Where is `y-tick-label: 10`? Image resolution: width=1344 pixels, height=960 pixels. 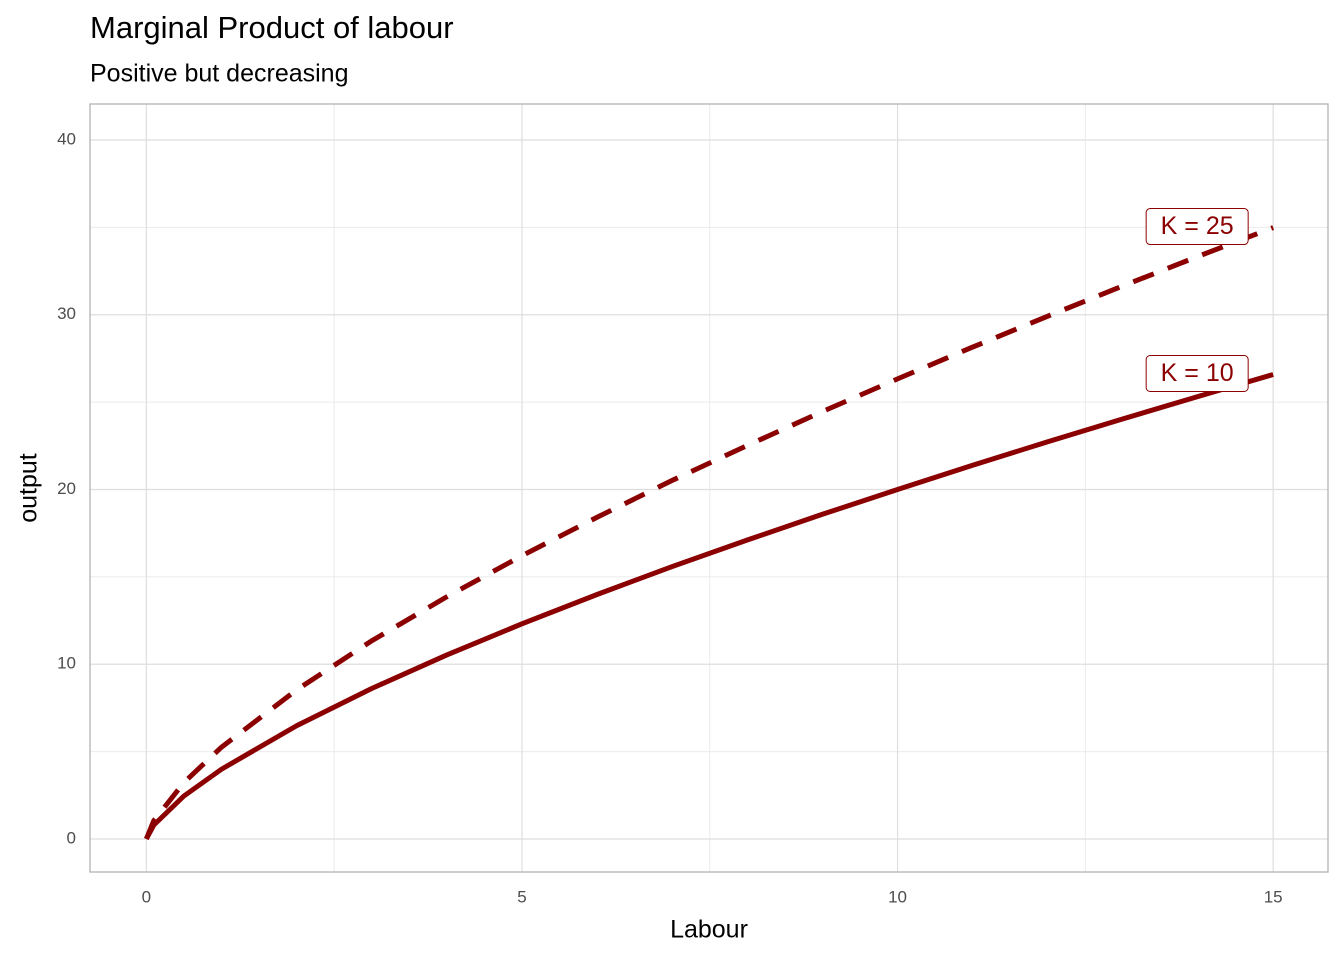
y-tick-label: 10 is located at coordinates (66, 663).